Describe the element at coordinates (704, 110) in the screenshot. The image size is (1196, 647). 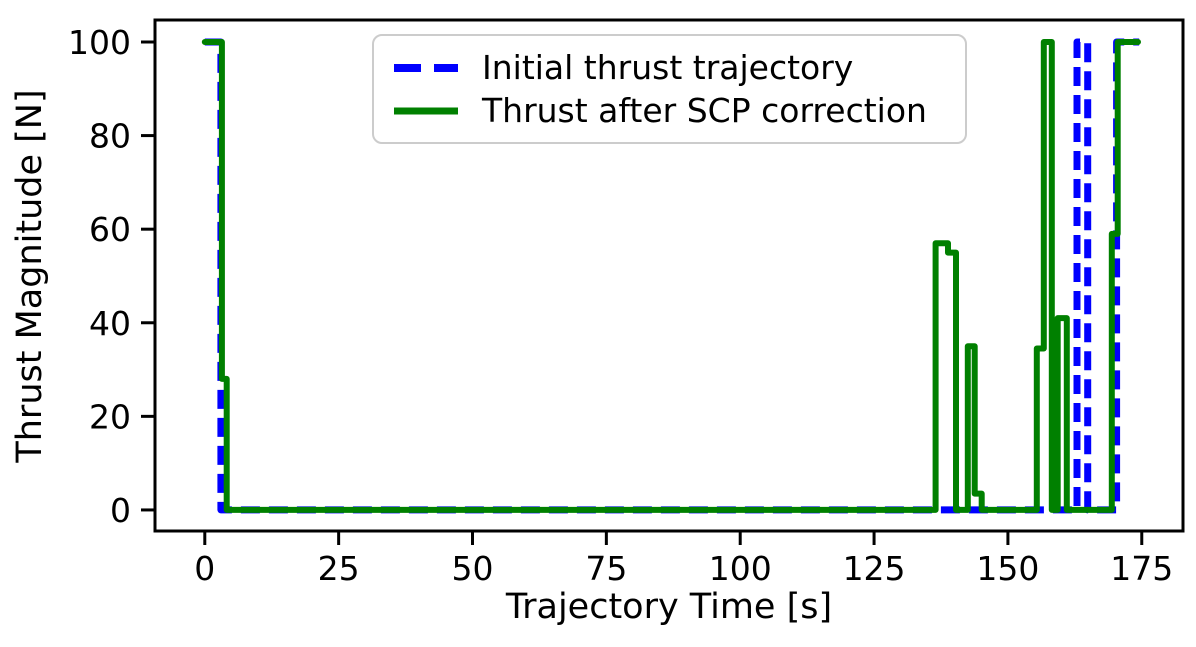
I see `legend-label-scp-correction: Thrust after SCP correction` at that location.